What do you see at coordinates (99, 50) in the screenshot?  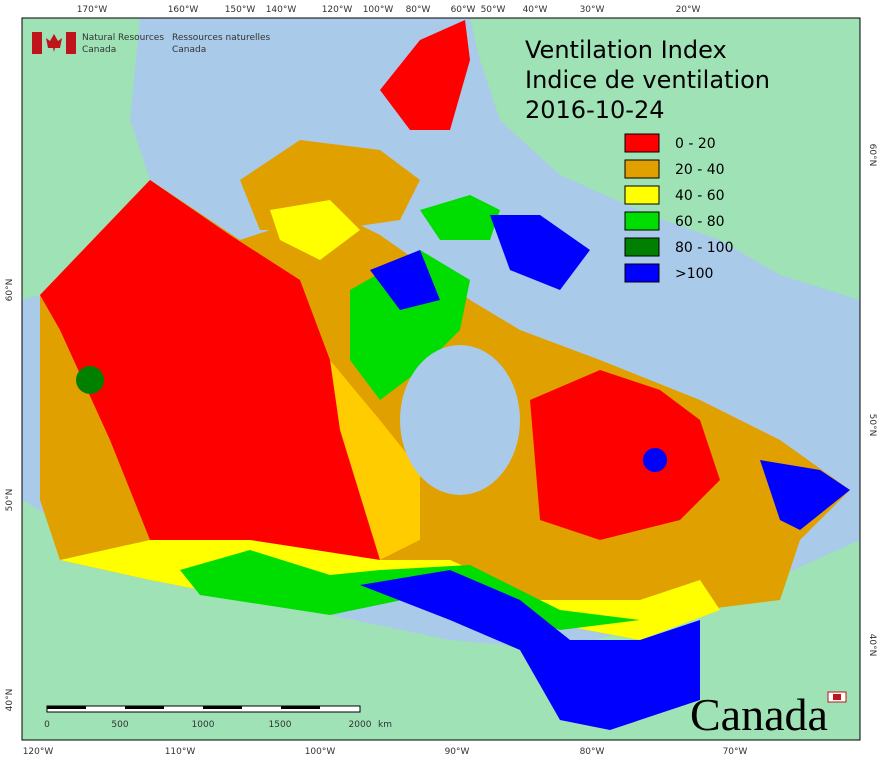 I see `agency-en: Canada` at bounding box center [99, 50].